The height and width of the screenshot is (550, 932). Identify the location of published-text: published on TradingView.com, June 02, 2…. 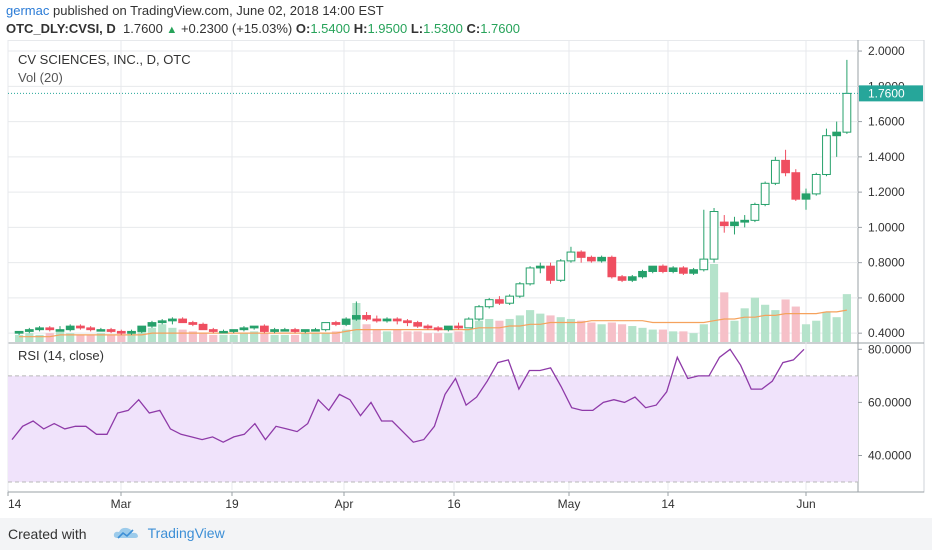
(218, 10).